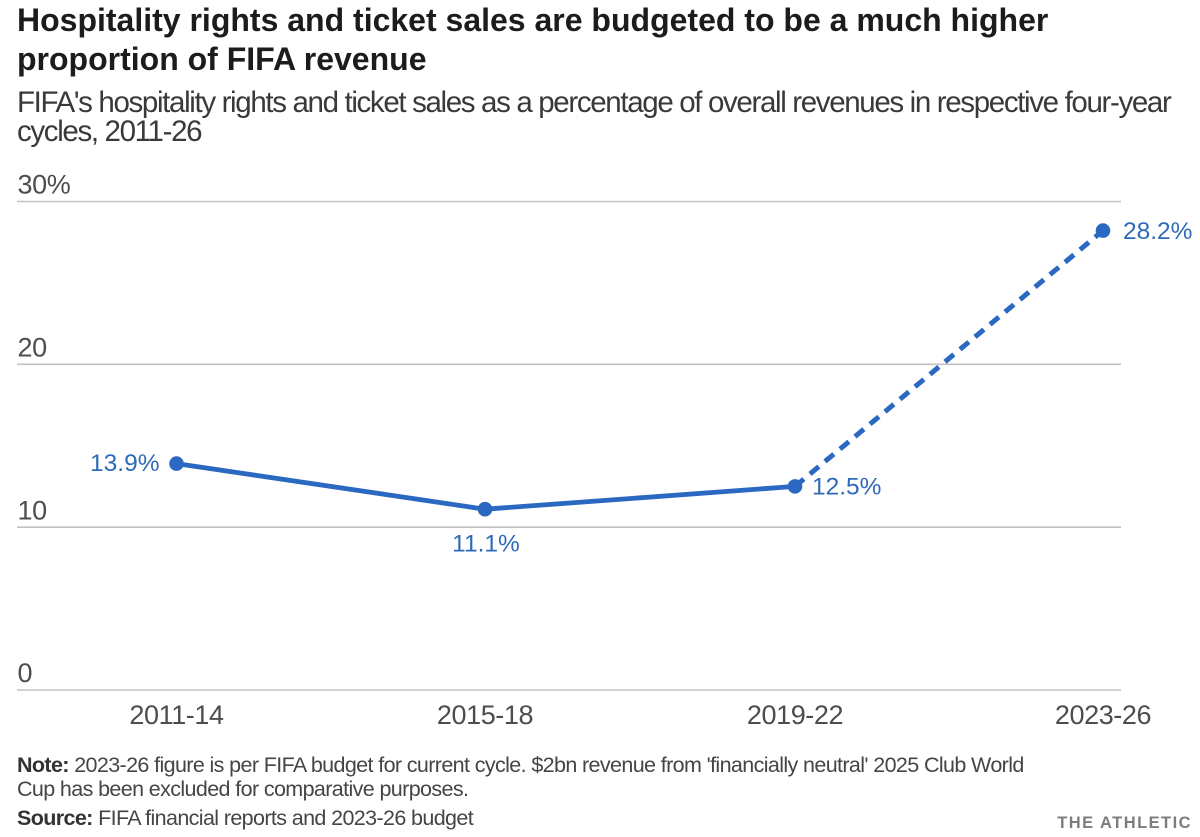 This screenshot has height=837, width=1200. I want to click on svg-text: 30%, so click(44, 185).